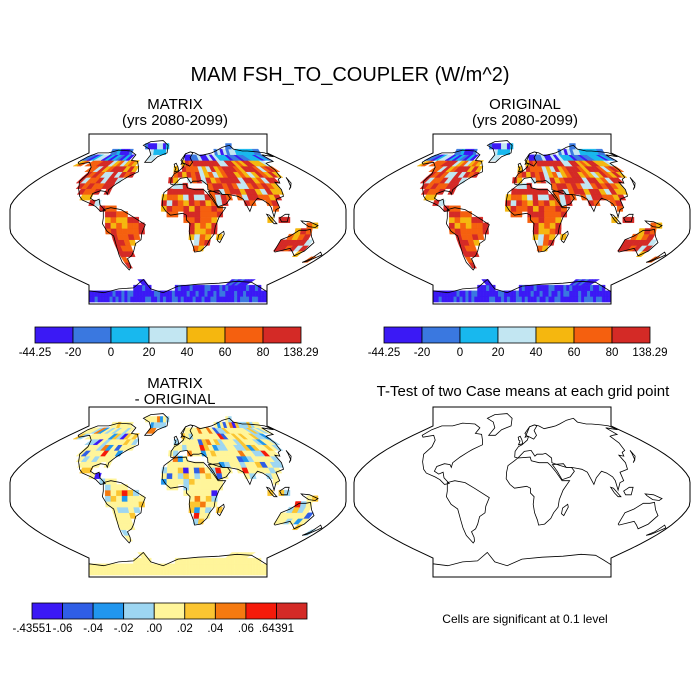 The width and height of the screenshot is (700, 700). Describe the element at coordinates (31, 629) in the screenshot. I see `colorbar-tick-label: -.43551` at that location.